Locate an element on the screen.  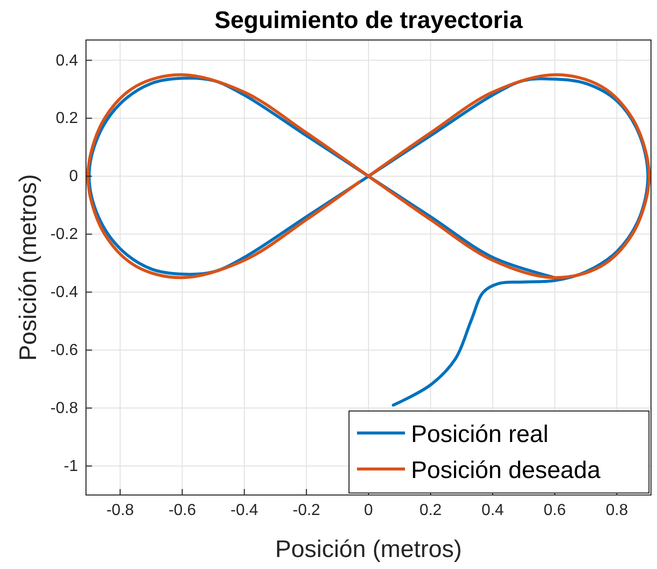
y-tick-label: -0.6 is located at coordinates (64, 351).